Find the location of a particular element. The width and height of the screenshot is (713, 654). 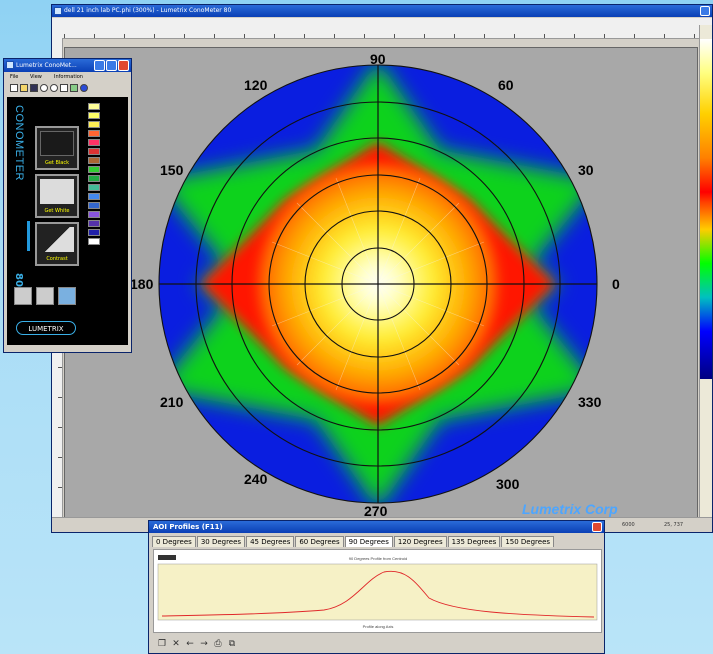

contrast-button: Contrast is located at coordinates (57, 244).